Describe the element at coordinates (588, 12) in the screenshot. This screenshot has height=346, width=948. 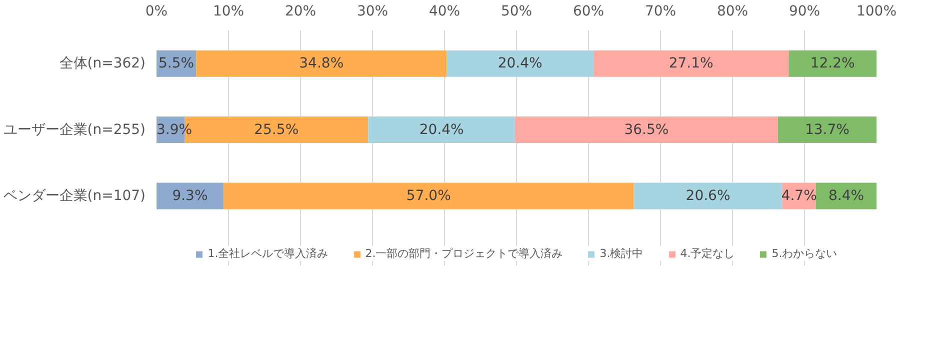
I see `x-tick-label: 60%` at that location.